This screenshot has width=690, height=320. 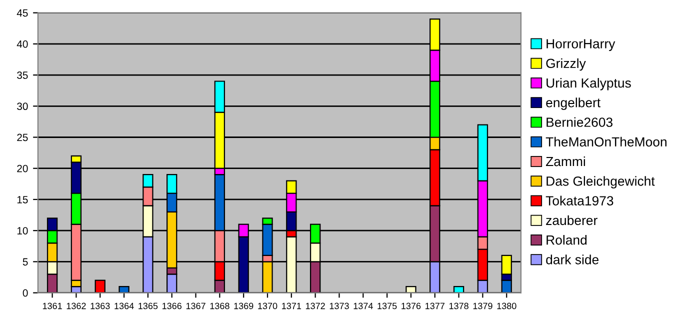 I want to click on x-tick-label: 1362, so click(x=76, y=306).